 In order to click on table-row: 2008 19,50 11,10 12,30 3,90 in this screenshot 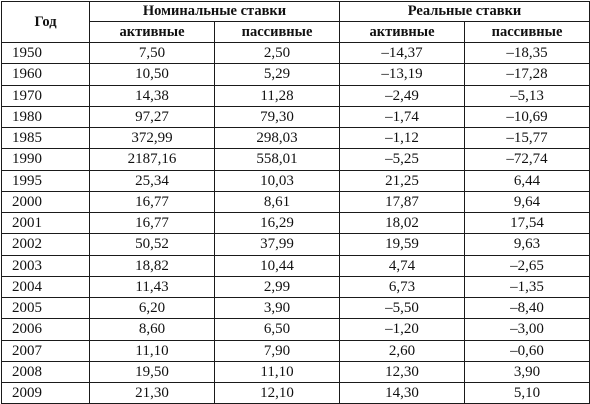, I will do `click(295, 372)`.